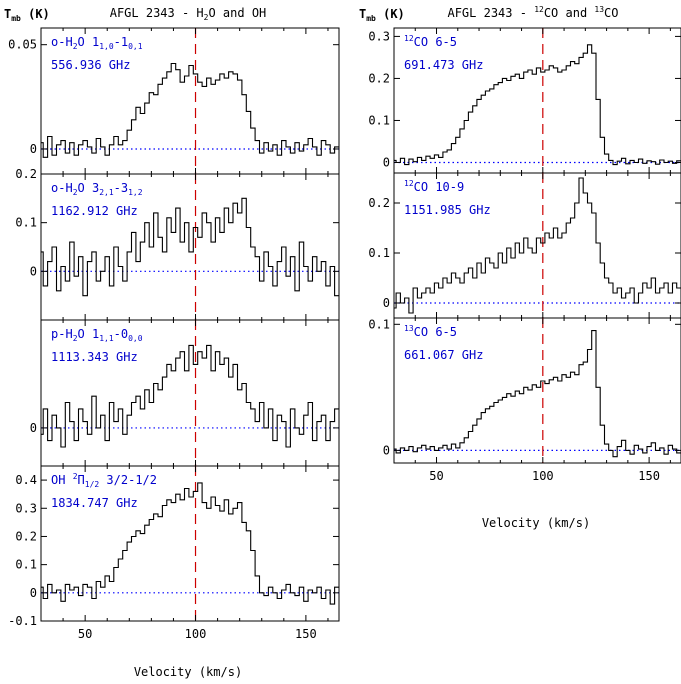 The height and width of the screenshot is (684, 681). What do you see at coordinates (90, 65) in the screenshot?
I see `frequency-label: 556.936 GHz` at bounding box center [90, 65].